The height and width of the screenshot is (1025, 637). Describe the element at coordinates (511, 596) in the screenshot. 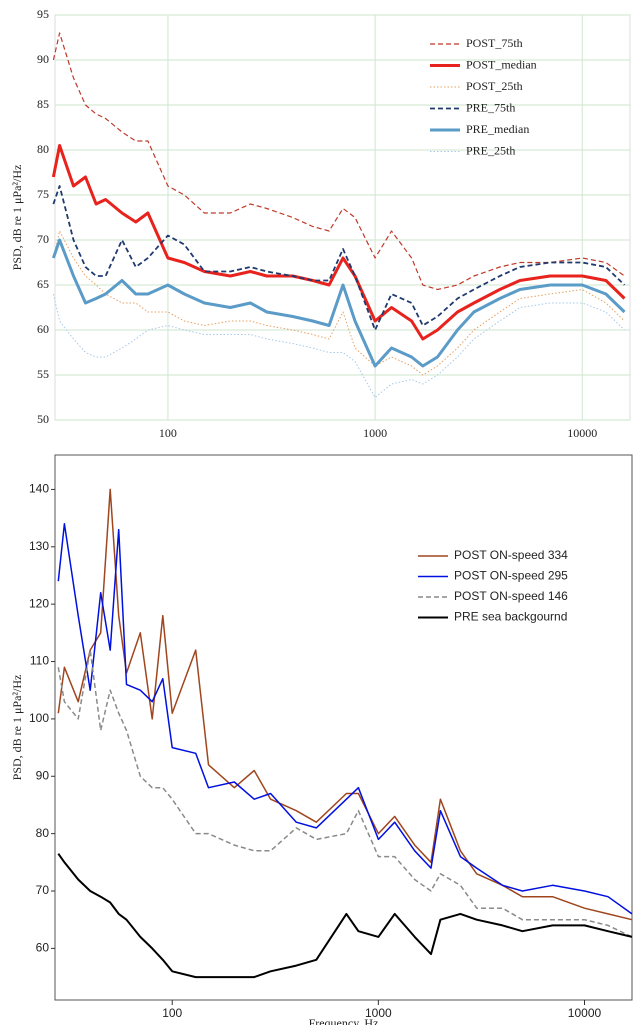

I see `legend-label: POST ON-speed 146` at that location.